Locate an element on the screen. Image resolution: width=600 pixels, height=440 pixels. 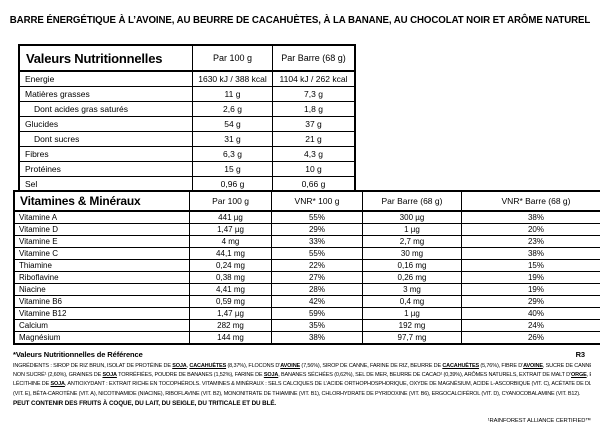
table-cell: 55% is located at coordinates (317, 217).